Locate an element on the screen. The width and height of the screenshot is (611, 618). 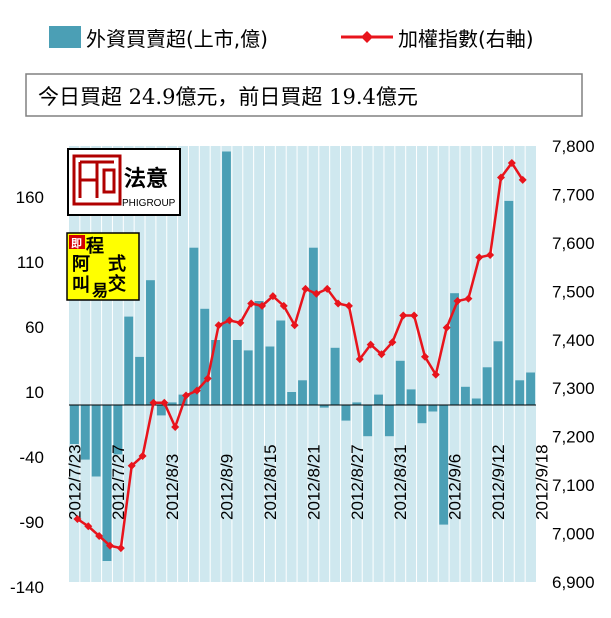
svg-text: 程 is located at coordinates (95, 246).